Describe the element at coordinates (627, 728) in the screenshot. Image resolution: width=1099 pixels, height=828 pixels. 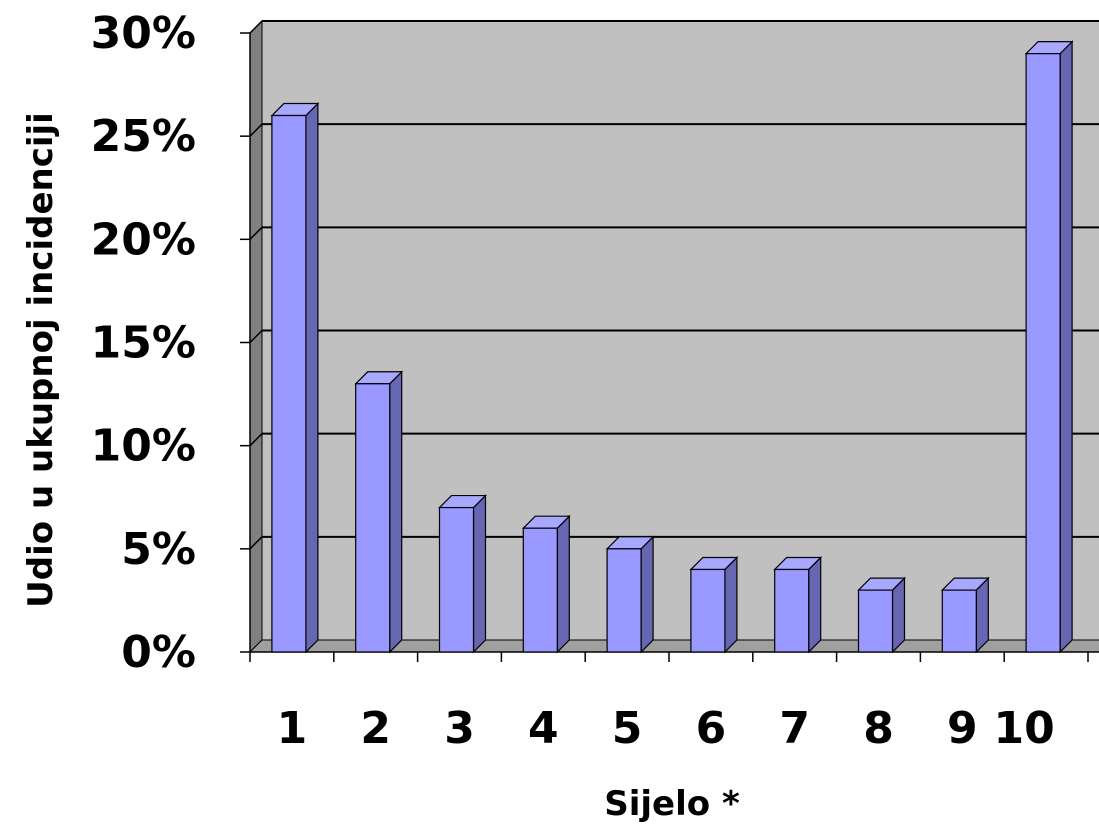
I see `x-tick-label: 5` at that location.